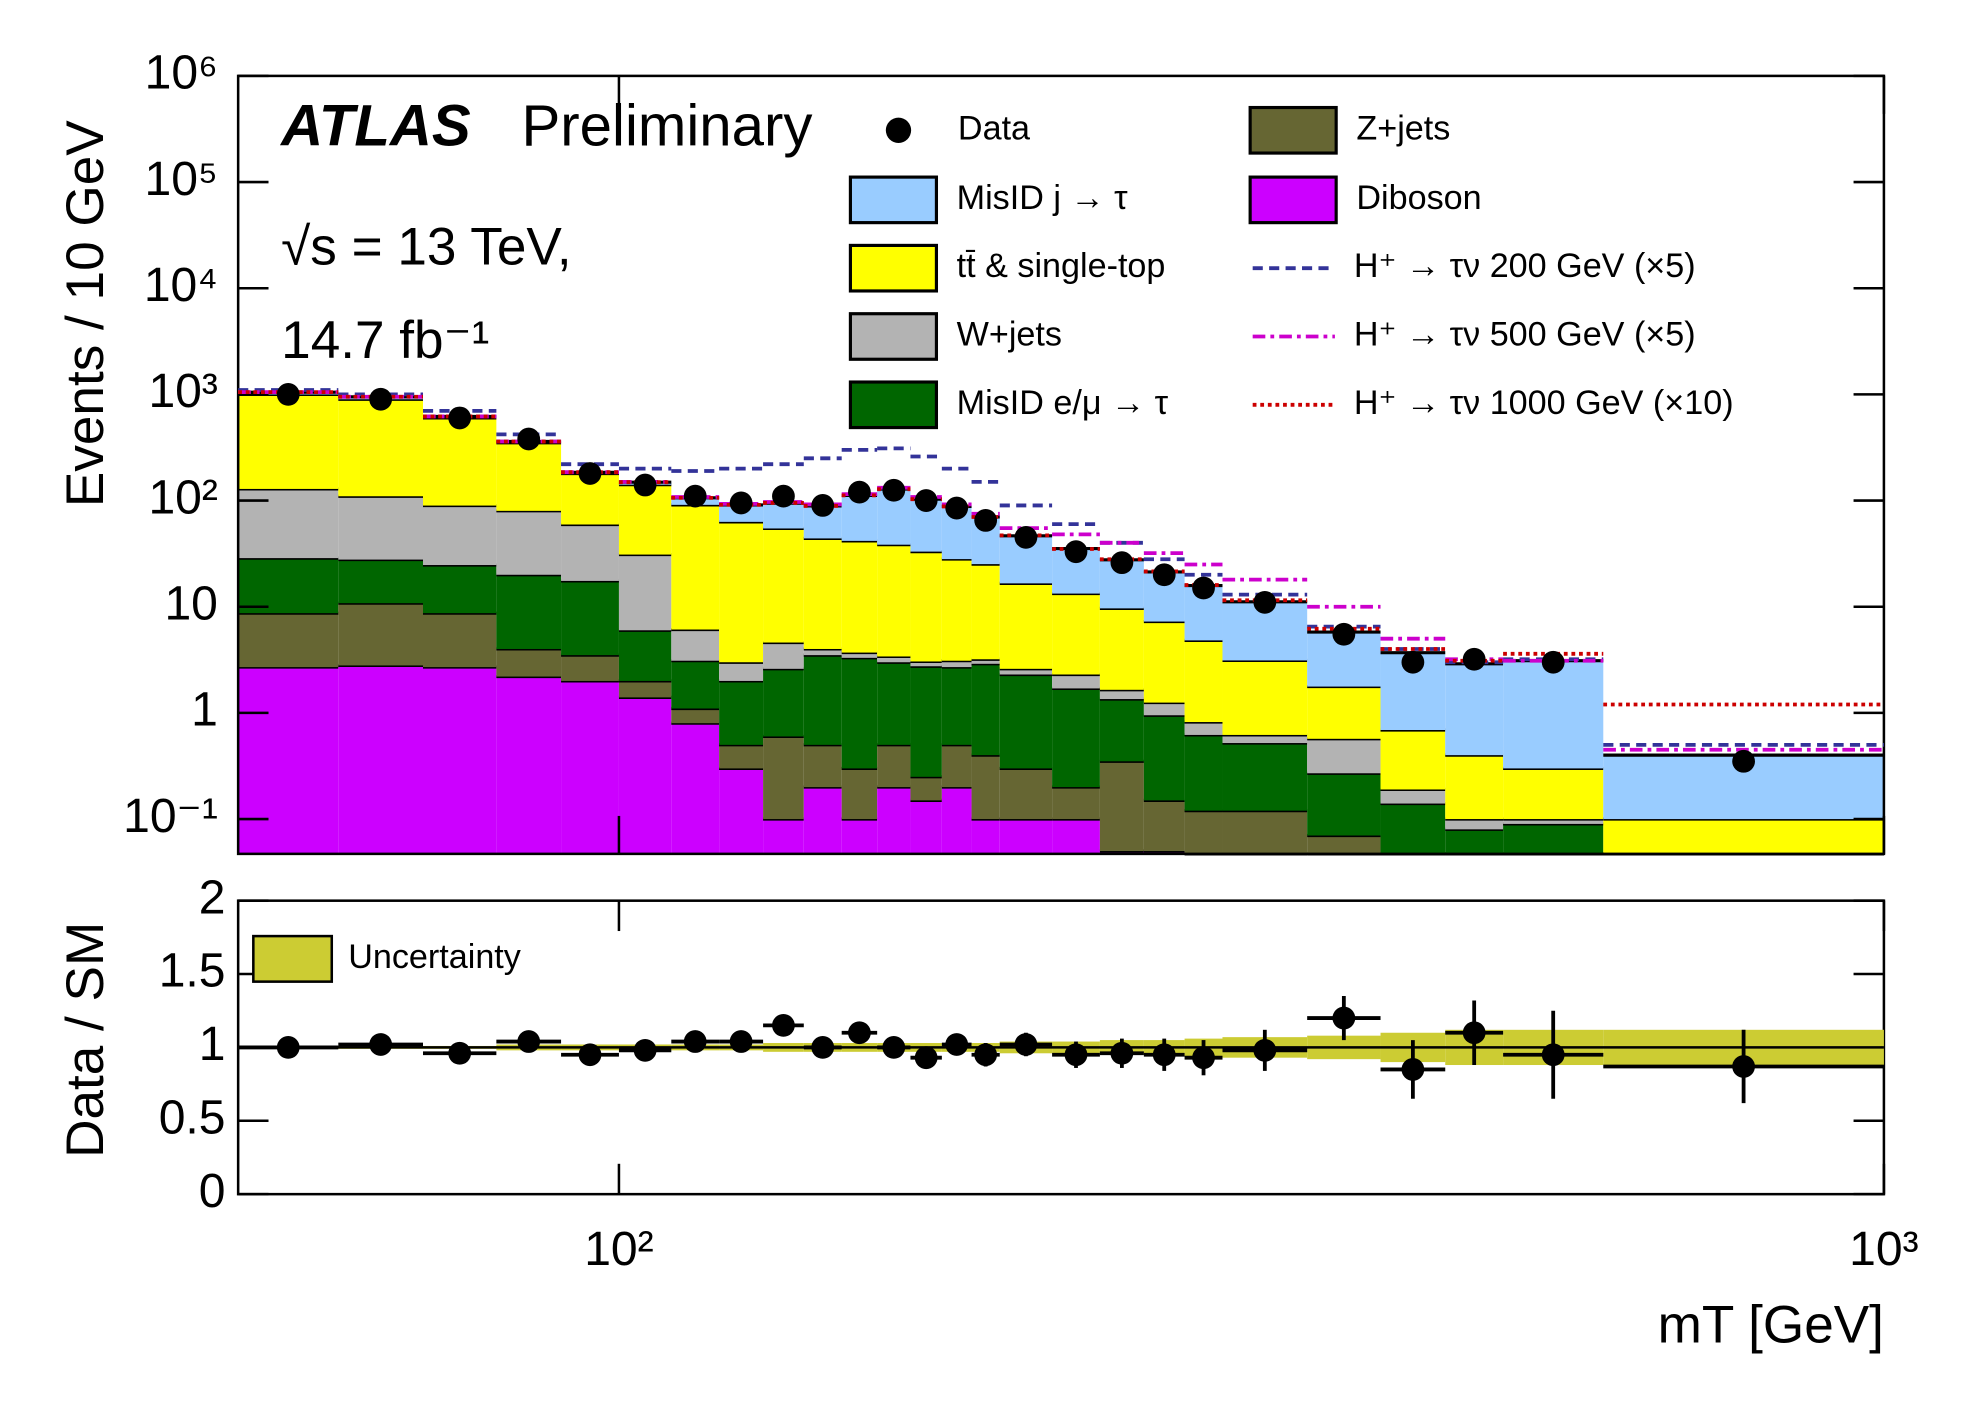  I want to click on legend-label: MisID e/μ → τ, so click(1063, 403).